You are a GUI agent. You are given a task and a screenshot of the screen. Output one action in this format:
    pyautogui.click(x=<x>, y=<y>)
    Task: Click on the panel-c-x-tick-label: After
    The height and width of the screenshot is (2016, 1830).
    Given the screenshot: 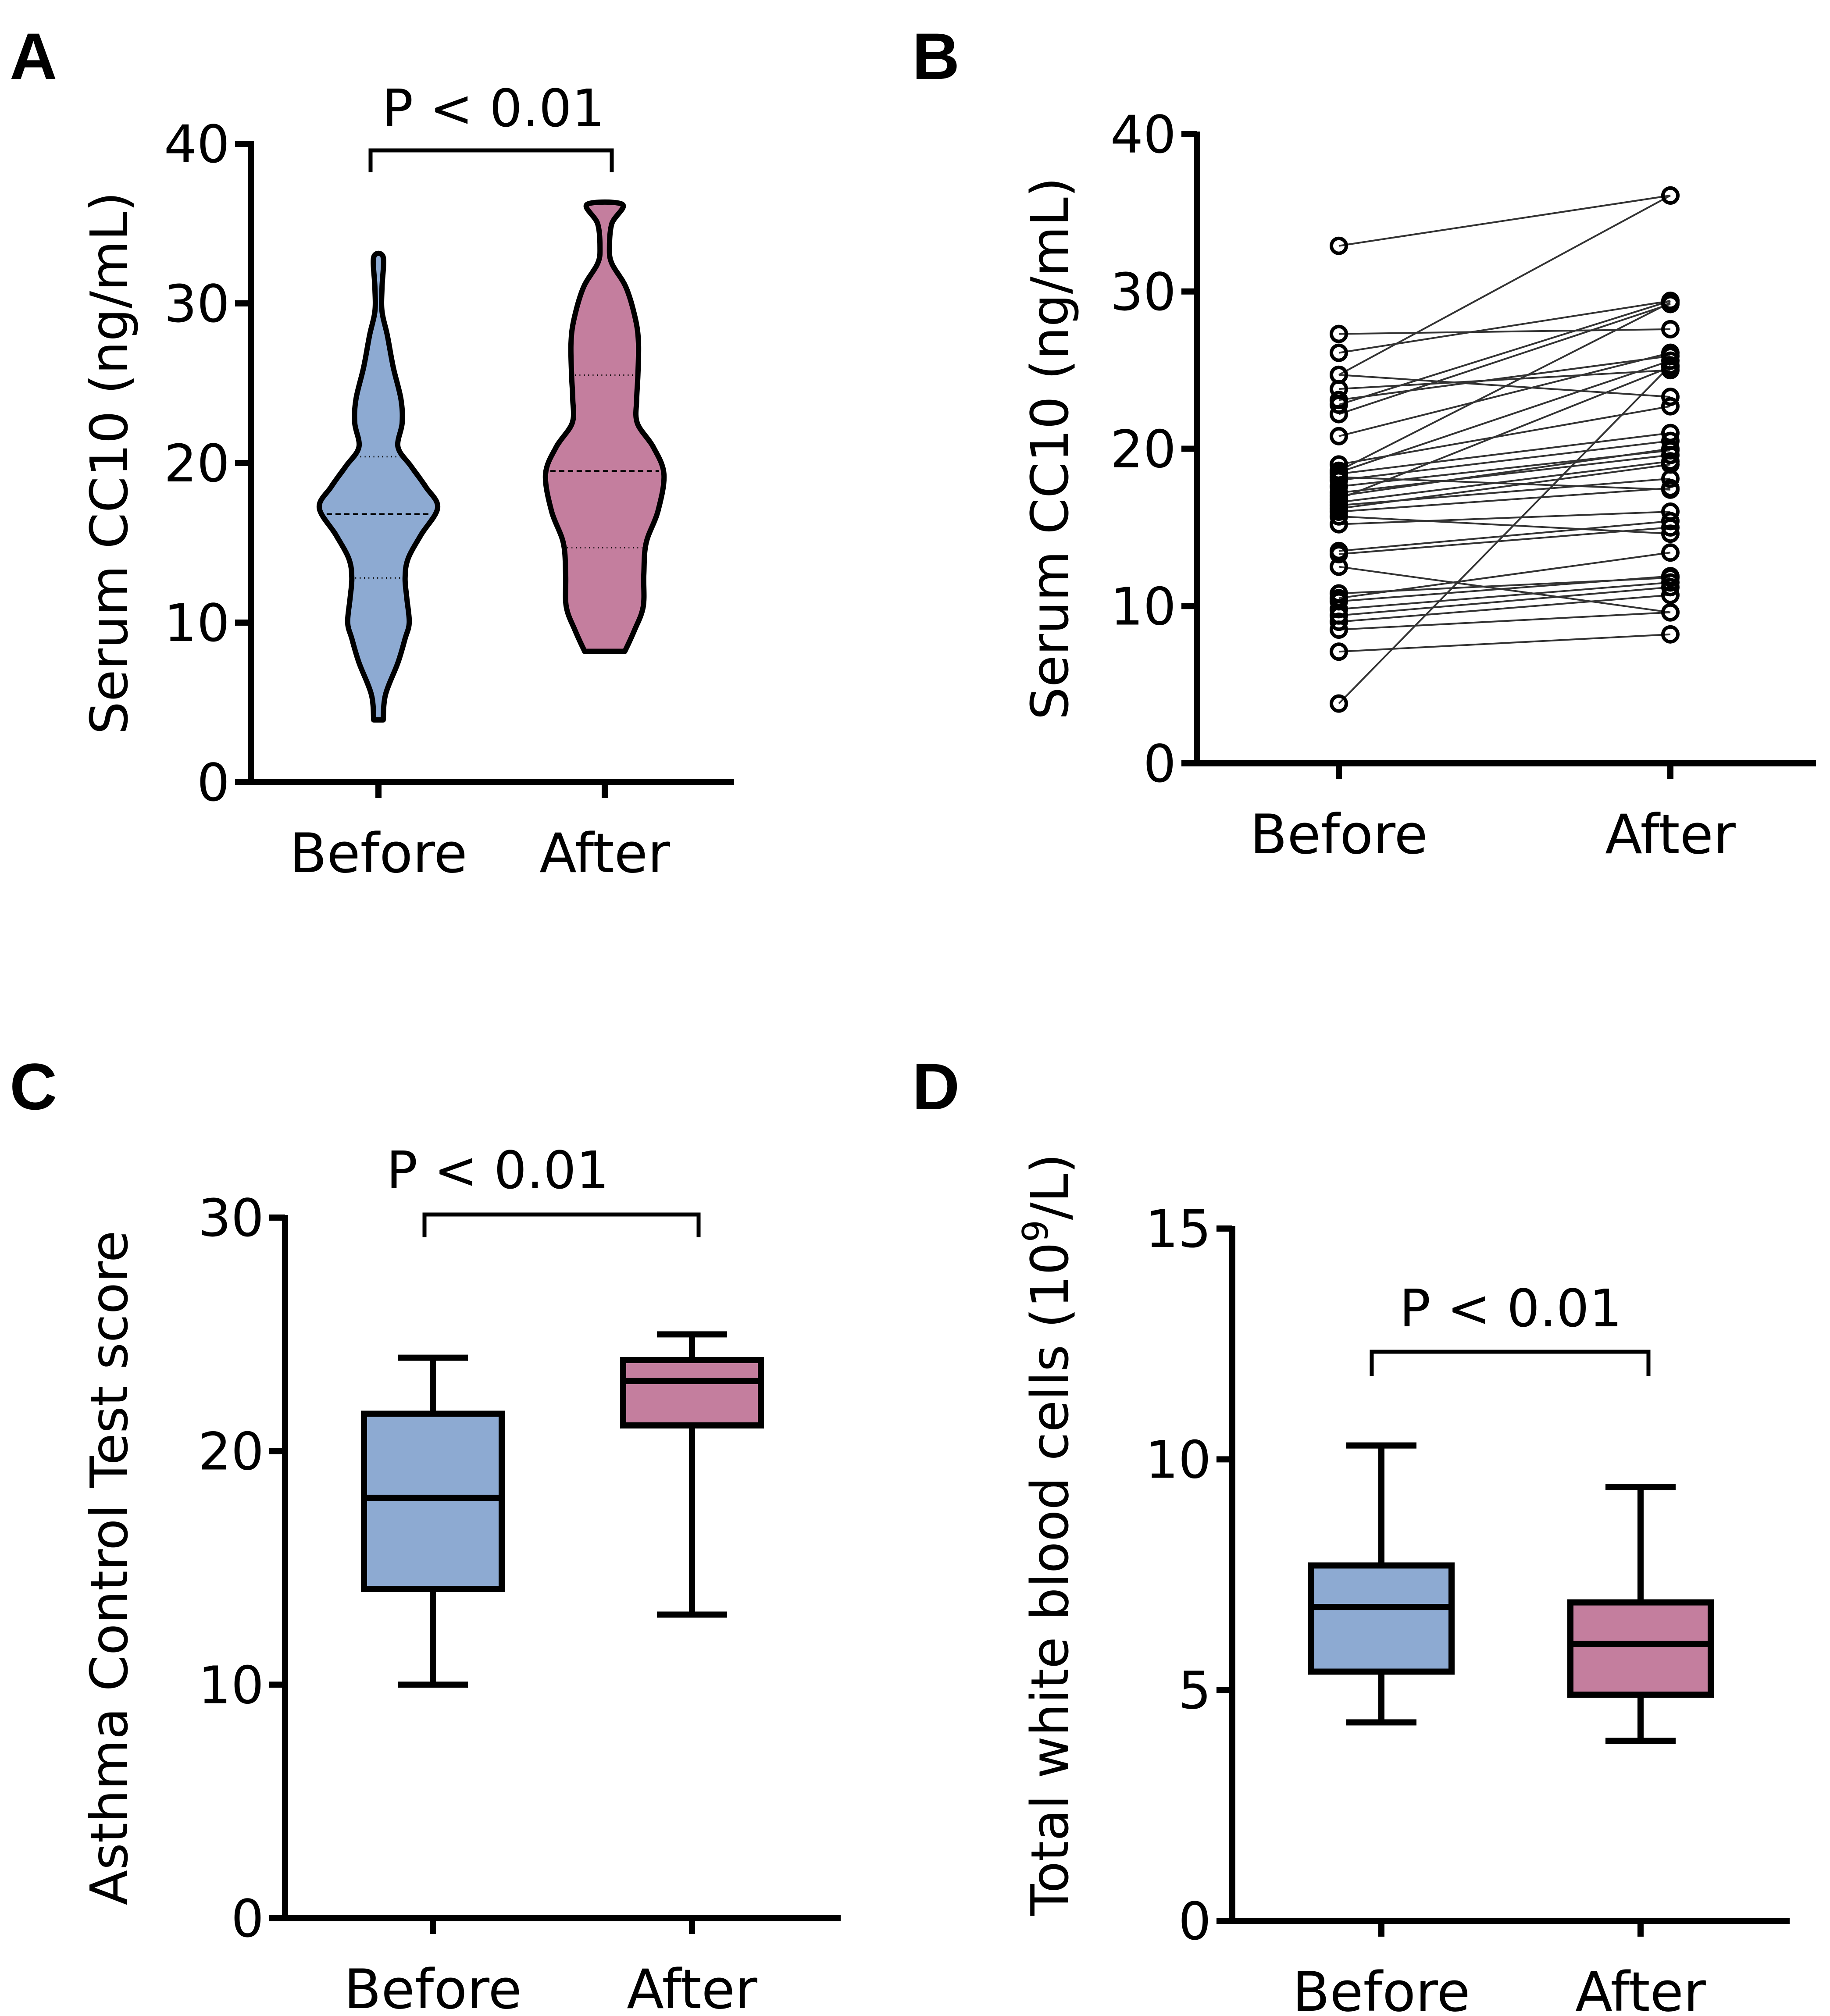 What is the action you would take?
    pyautogui.click(x=692, y=1987)
    